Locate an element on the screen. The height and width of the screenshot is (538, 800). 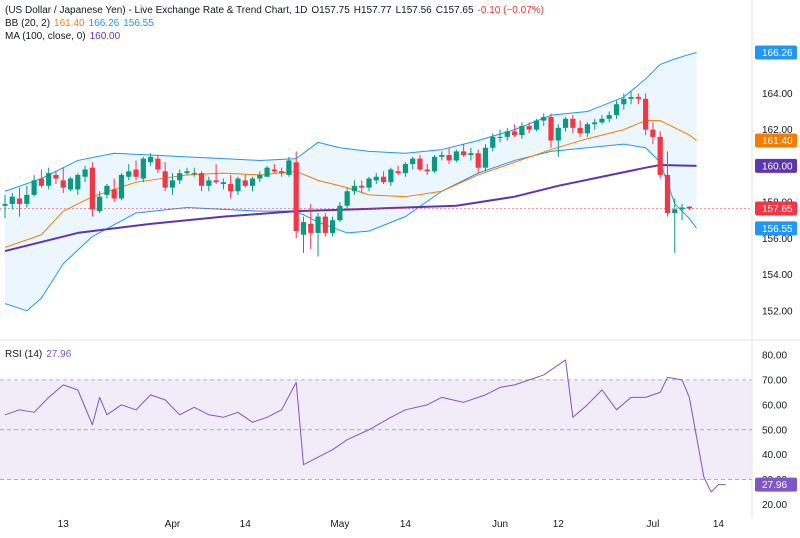
ma-line is located at coordinates (350, 208).